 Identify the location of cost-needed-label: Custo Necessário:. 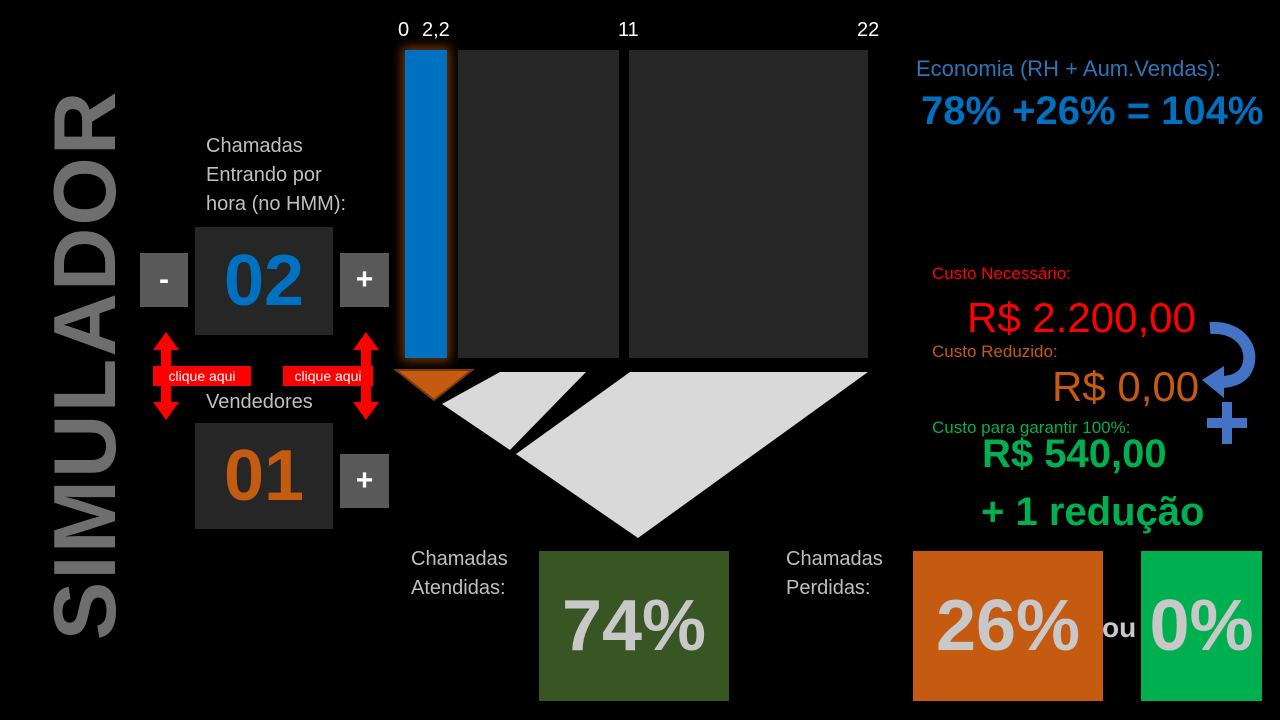
(1001, 273).